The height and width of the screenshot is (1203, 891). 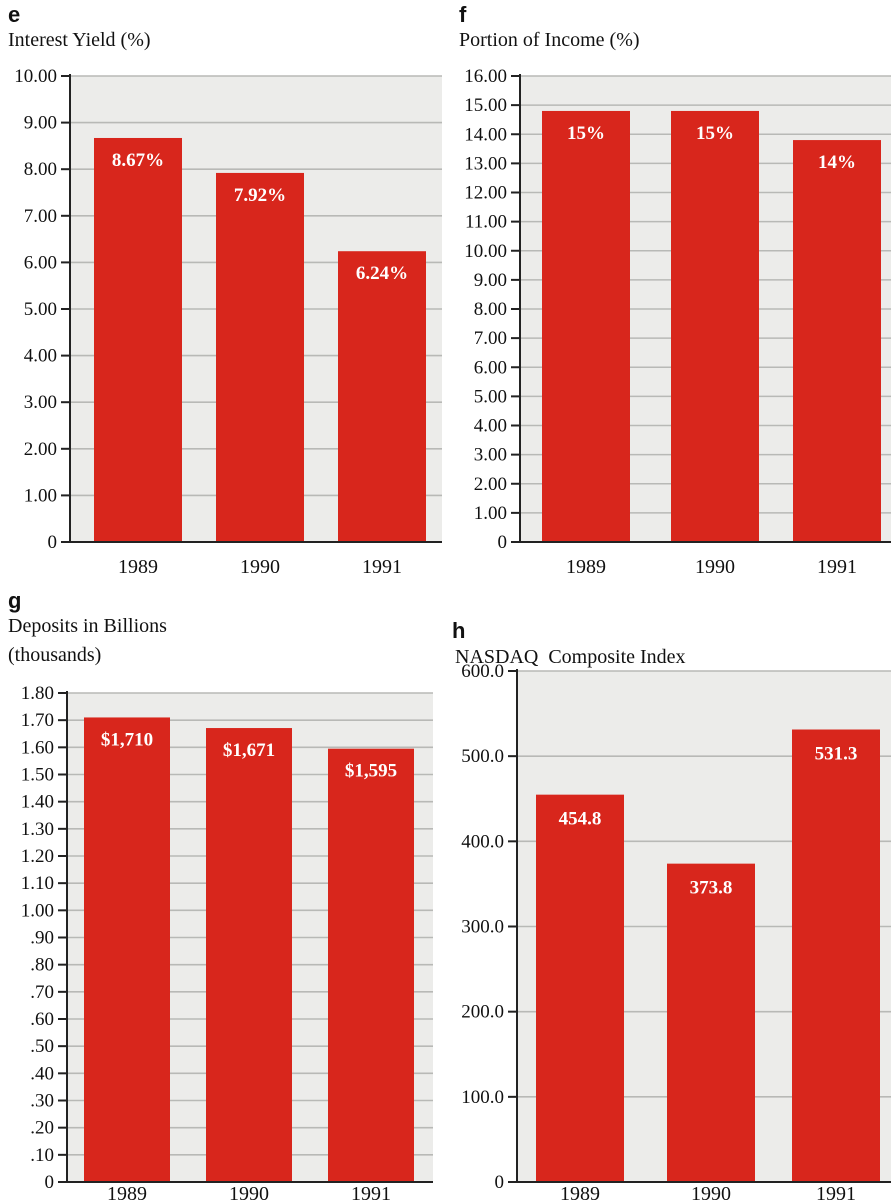 What do you see at coordinates (37, 720) in the screenshot?
I see `y-tick-label: 1.70` at bounding box center [37, 720].